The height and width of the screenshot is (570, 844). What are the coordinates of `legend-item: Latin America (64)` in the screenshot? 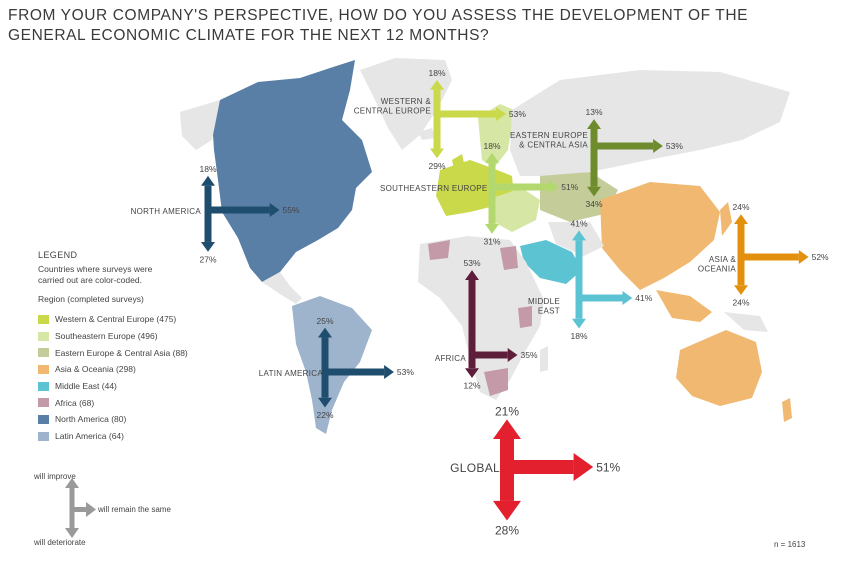 It's located at (133, 436).